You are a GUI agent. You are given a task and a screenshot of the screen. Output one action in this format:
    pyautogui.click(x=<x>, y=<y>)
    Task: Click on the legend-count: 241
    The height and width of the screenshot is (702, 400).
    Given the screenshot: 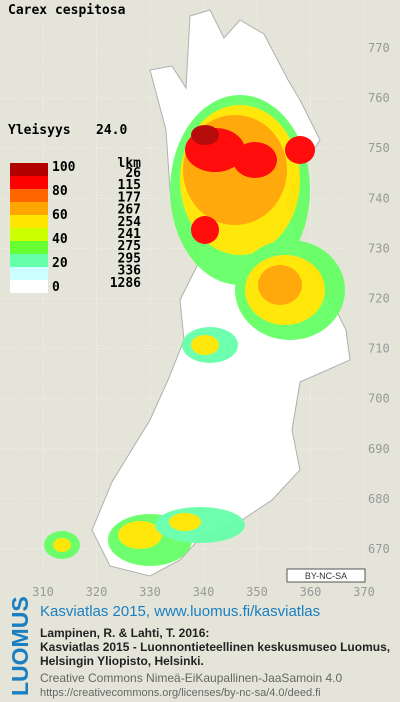 What is the action you would take?
    pyautogui.click(x=130, y=234)
    